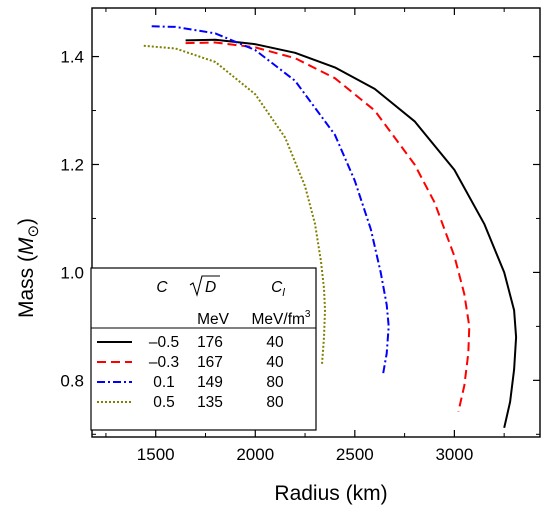 The image size is (550, 510). Describe the element at coordinates (190, 372) in the screenshot. I see `legend-rows: –0.5 176 40 –0.3 167 40 0.1 149 80 0.5 135 80` at that location.